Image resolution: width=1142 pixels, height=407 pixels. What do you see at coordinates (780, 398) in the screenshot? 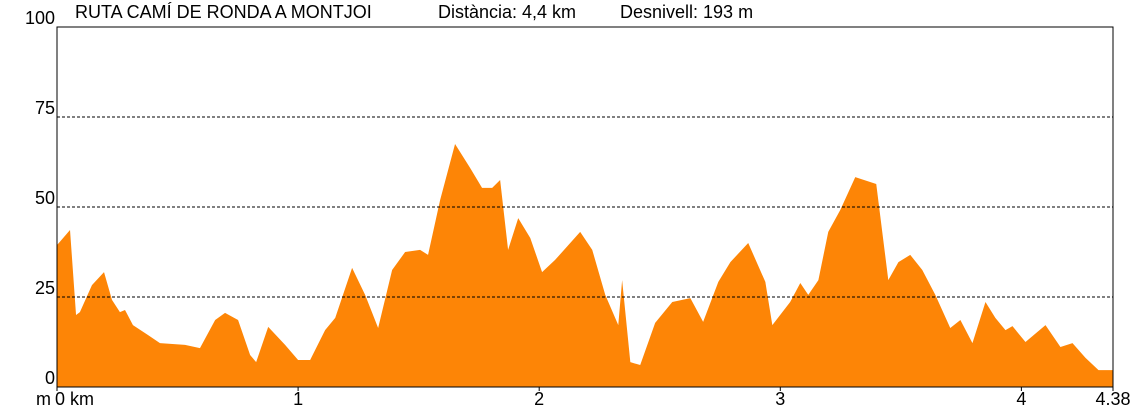
I see `x-tick-label: 3` at bounding box center [780, 398].